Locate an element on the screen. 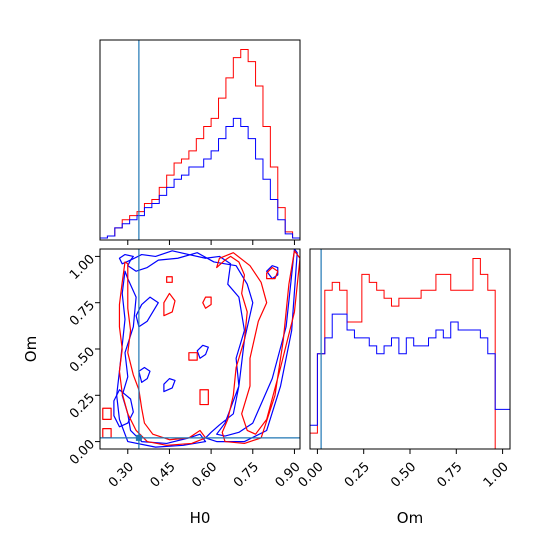 The width and height of the screenshot is (550, 550). truth-marker is located at coordinates (138, 437).